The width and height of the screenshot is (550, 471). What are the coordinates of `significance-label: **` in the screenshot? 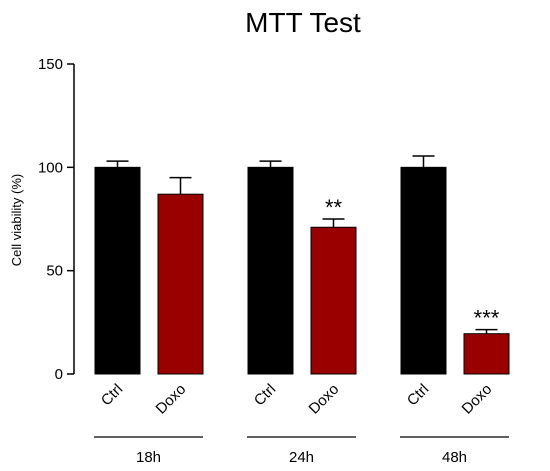 It's located at (334, 207).